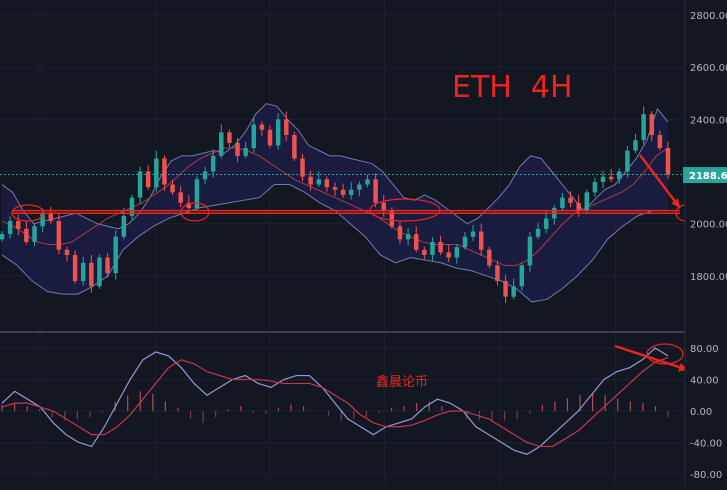 The image size is (727, 490). What do you see at coordinates (708, 277) in the screenshot?
I see `price-tick-label: 1800.00` at bounding box center [708, 277].